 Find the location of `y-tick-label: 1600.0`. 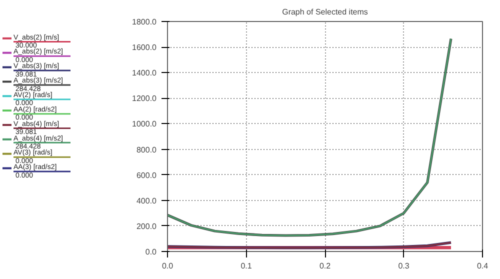

y-tick-label: 1600.0 is located at coordinates (145, 47).